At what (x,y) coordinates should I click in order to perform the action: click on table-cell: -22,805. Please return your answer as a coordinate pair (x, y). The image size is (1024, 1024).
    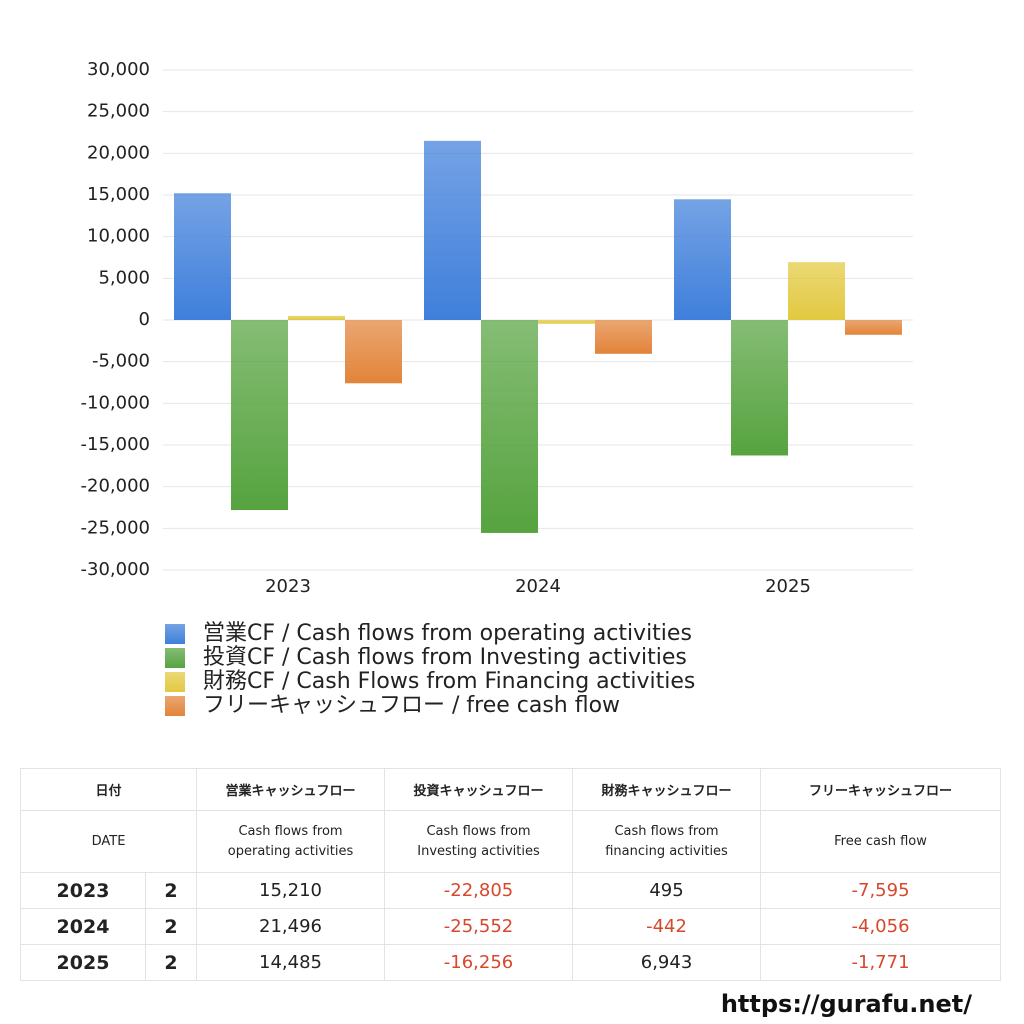
    Looking at the image, I should click on (479, 890).